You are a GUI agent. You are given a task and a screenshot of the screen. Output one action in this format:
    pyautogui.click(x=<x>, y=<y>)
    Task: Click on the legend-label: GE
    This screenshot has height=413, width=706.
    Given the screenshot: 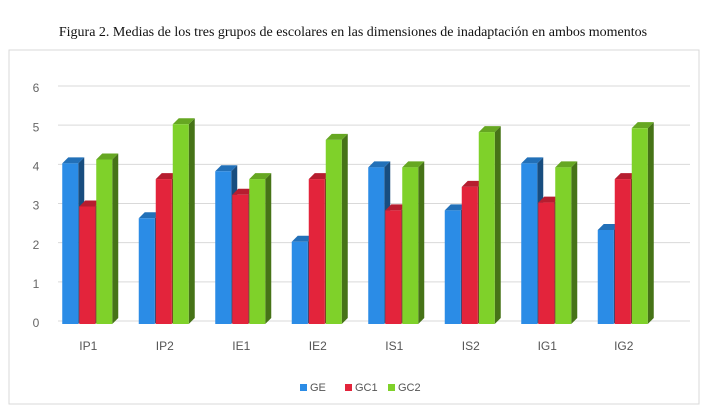 What is the action you would take?
    pyautogui.click(x=318, y=388)
    